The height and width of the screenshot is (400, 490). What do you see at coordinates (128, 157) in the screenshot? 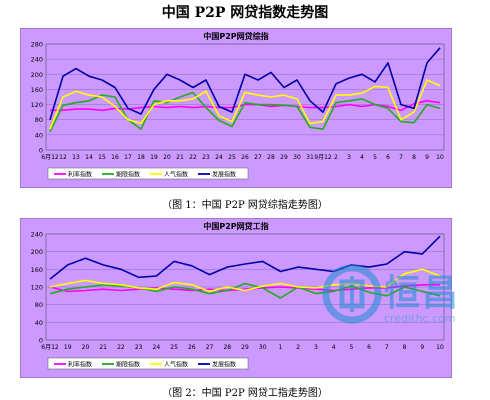
I see `x-tick-label: 17` at bounding box center [128, 157].